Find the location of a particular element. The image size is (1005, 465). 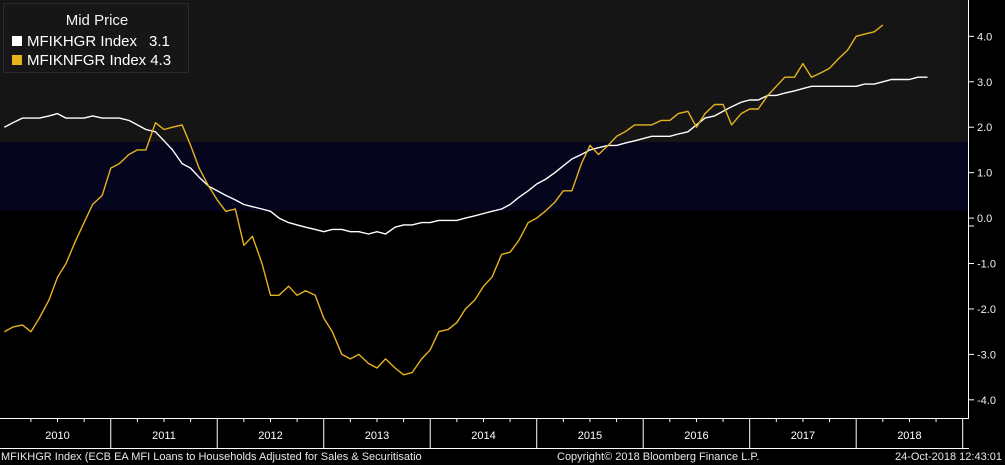

x-tick-label: 2015 is located at coordinates (590, 436).